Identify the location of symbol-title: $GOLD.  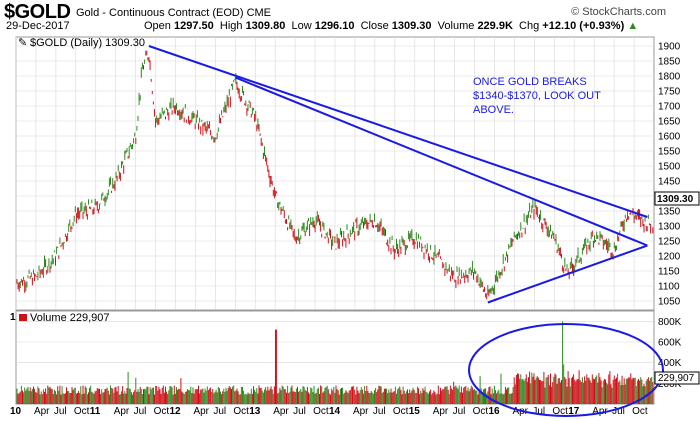
(37, 12).